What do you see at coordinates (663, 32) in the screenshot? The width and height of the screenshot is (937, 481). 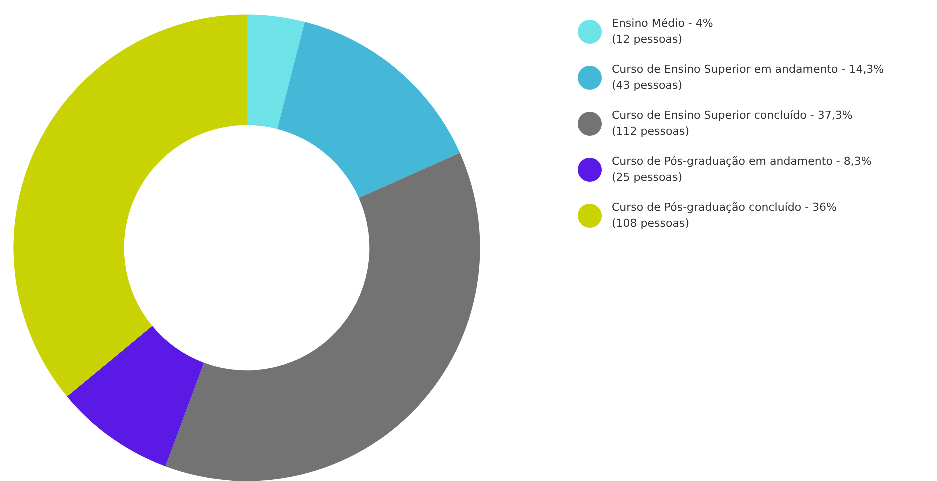 I see `legend-label: Ensino Médio - 4% (12 pessoas)` at bounding box center [663, 32].